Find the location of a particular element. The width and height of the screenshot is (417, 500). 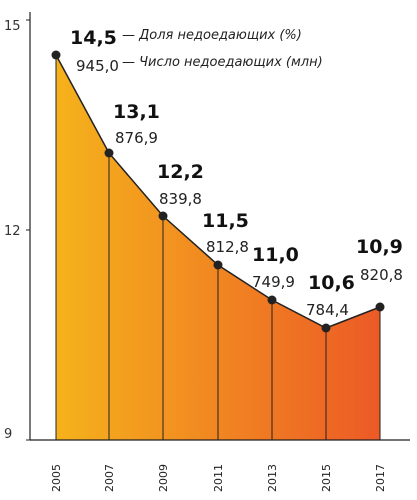

x-tick-label: 2013 is located at coordinates (272, 478).